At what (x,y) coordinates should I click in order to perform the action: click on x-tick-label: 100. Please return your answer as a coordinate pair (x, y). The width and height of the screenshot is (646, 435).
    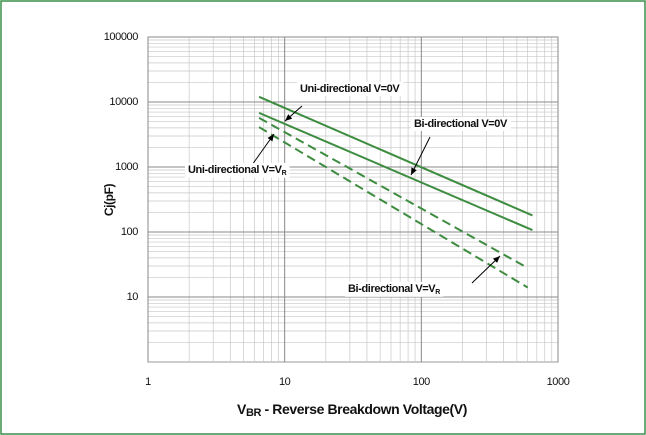
    Looking at the image, I should click on (421, 382).